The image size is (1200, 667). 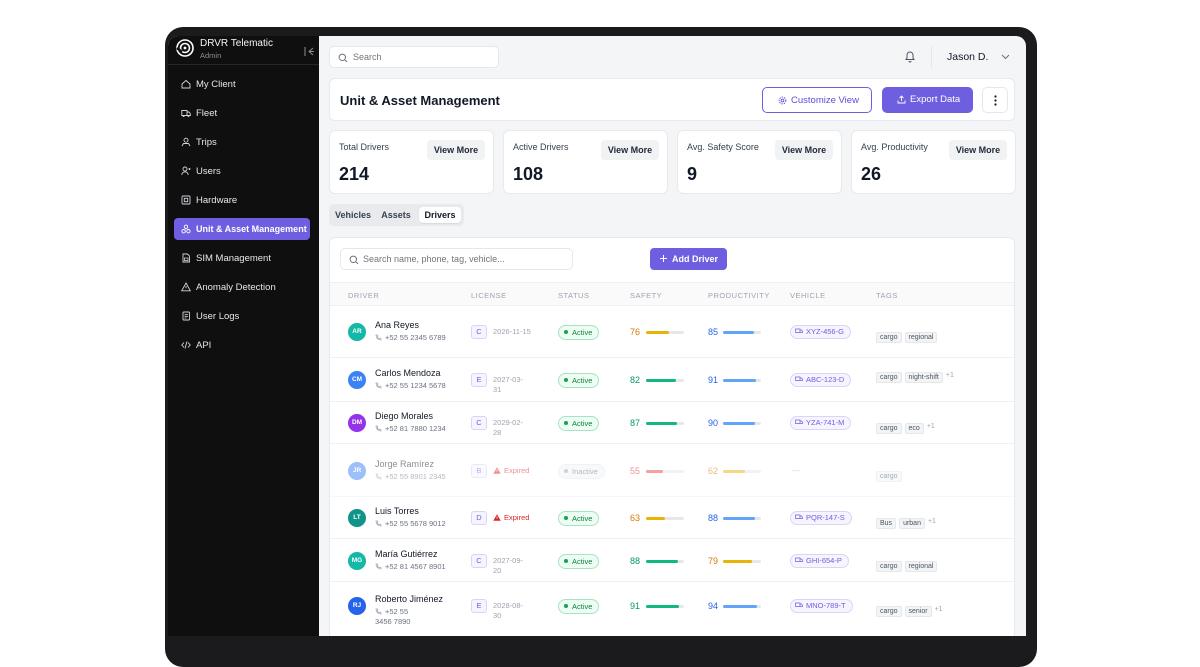 What do you see at coordinates (635, 518) in the screenshot?
I see `safety-score: 63` at bounding box center [635, 518].